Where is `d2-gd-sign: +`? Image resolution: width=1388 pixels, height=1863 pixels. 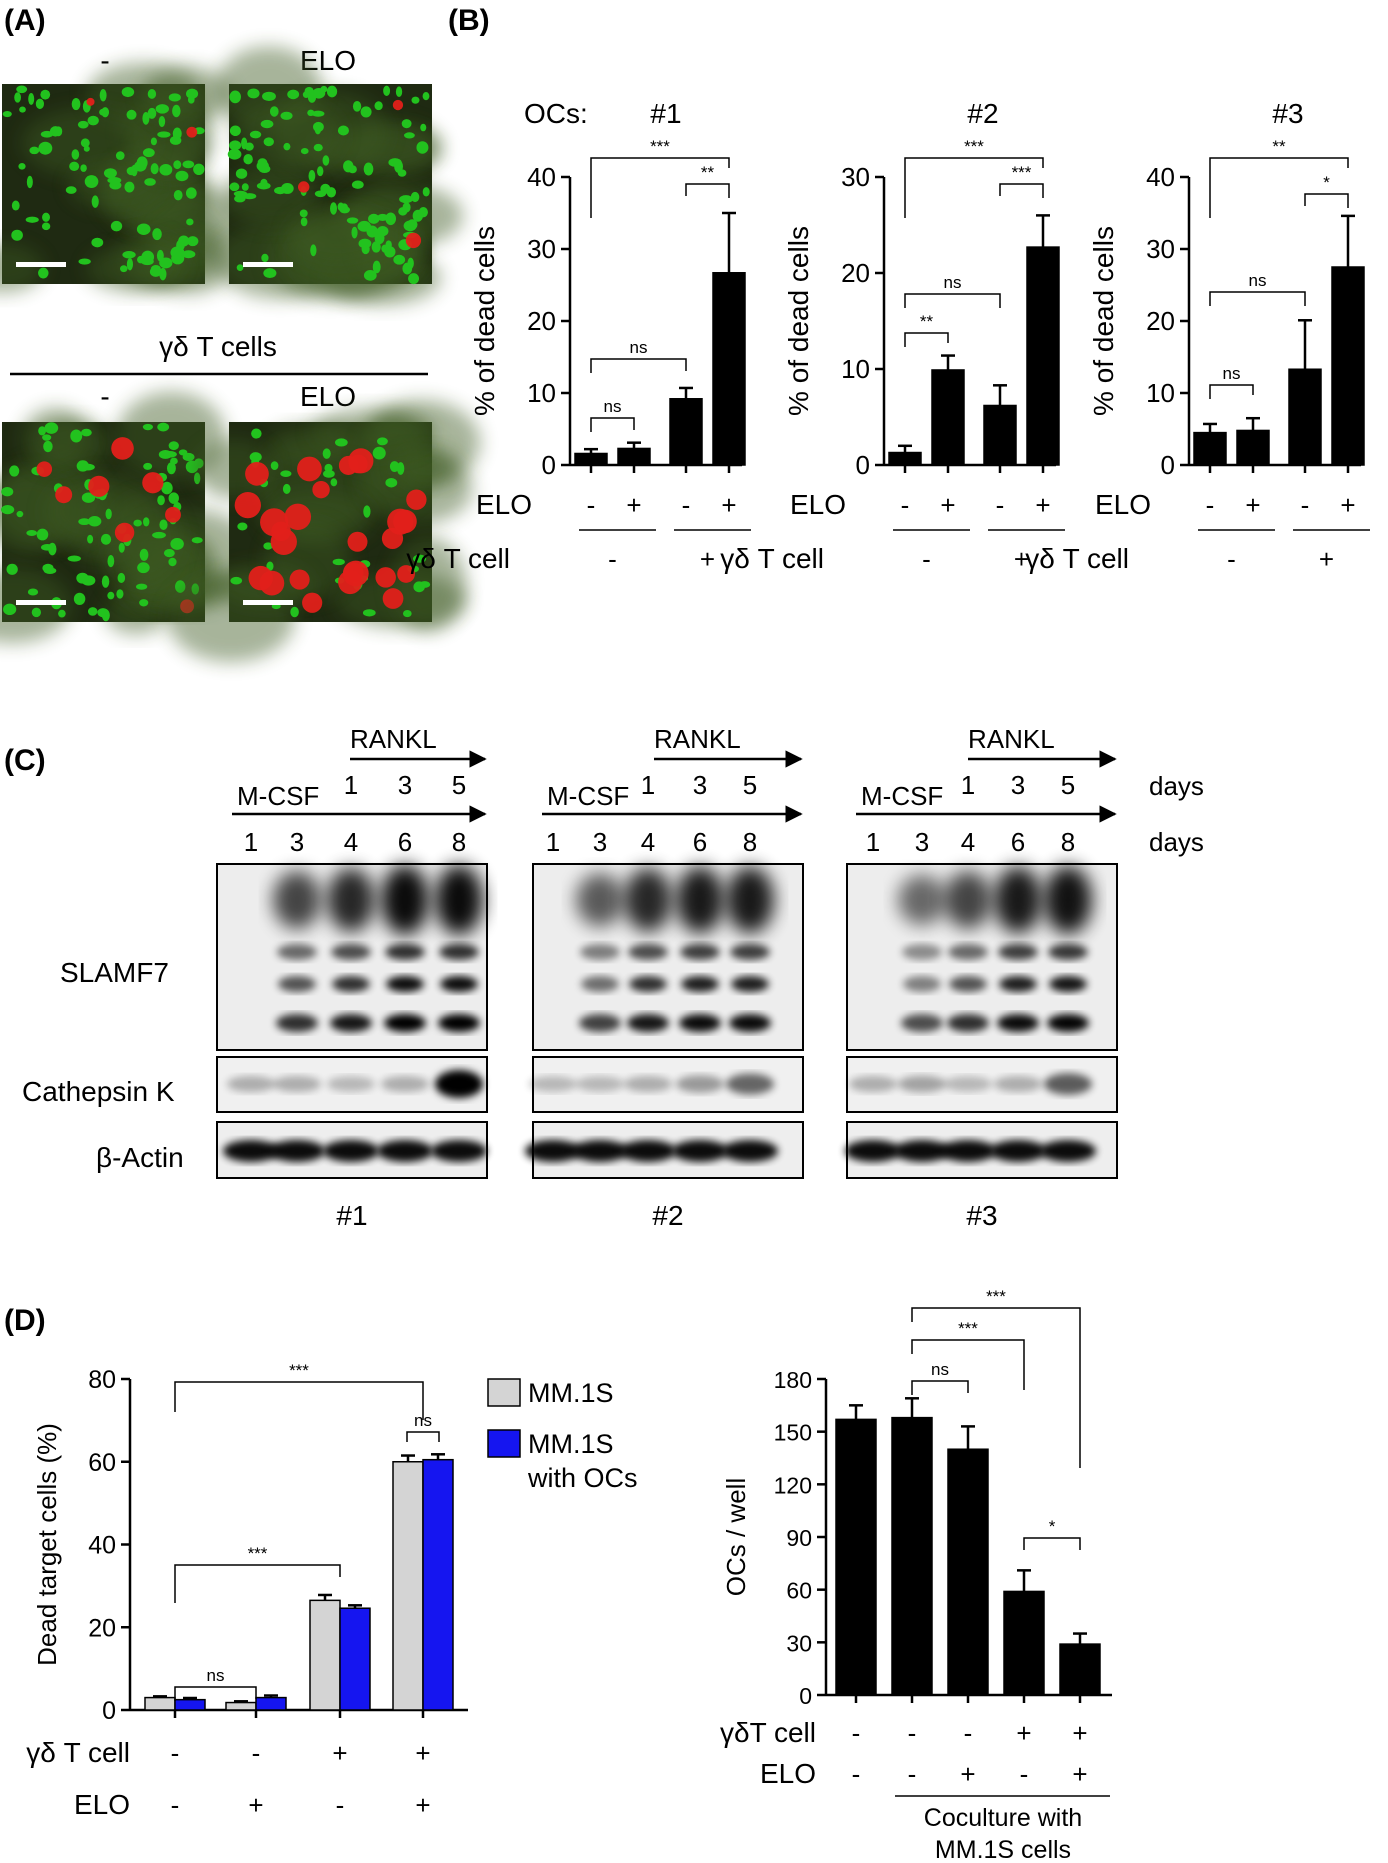
d2-gd-sign: + is located at coordinates (1079, 1733).